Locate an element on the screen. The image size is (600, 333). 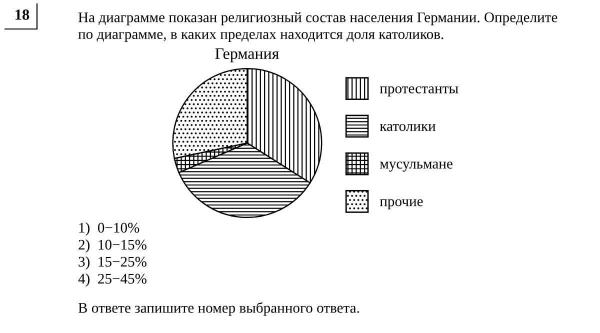
legend-label: католики is located at coordinates (408, 127).